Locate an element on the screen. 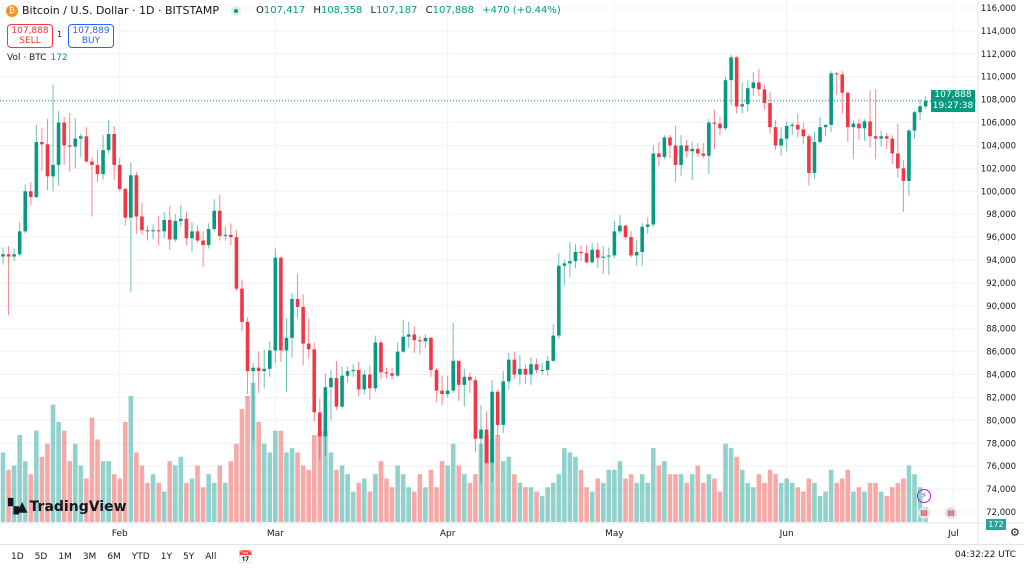  range-ytd: YTD is located at coordinates (140, 556).